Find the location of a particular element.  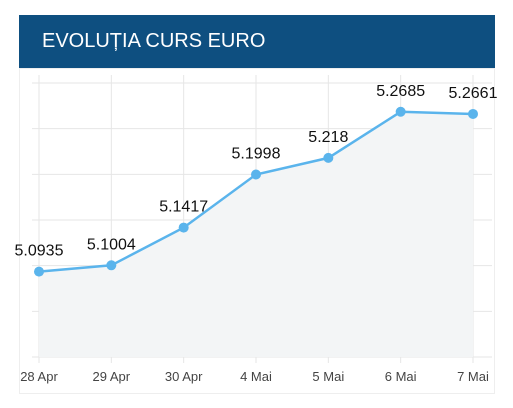

value-label: 5.1004 is located at coordinates (111, 244).